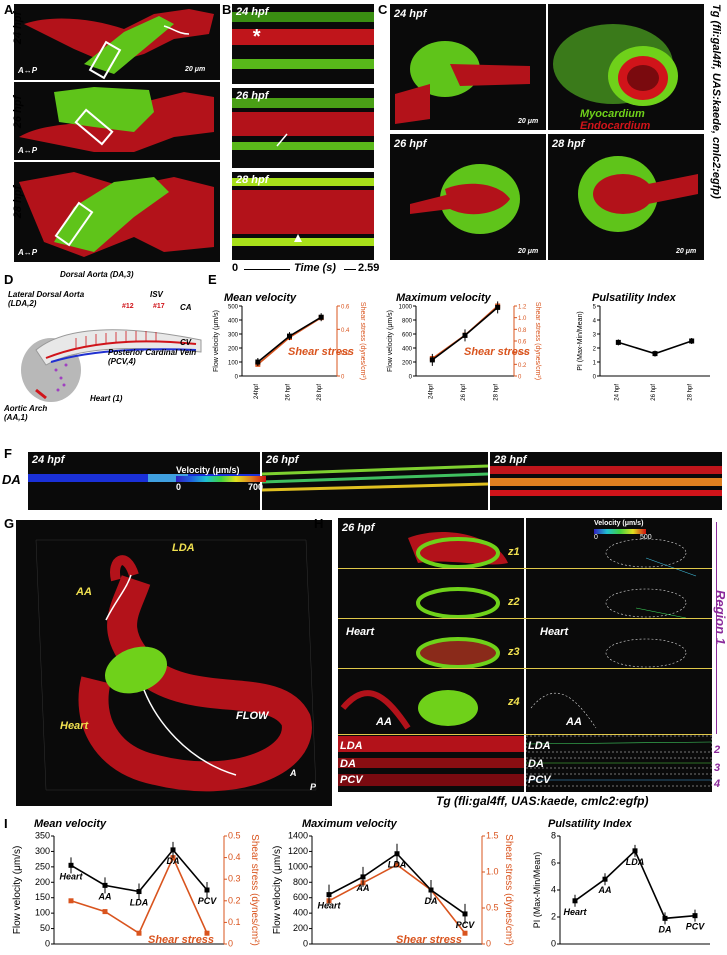  I want to click on panel-g-lda: LDA, so click(183, 548).